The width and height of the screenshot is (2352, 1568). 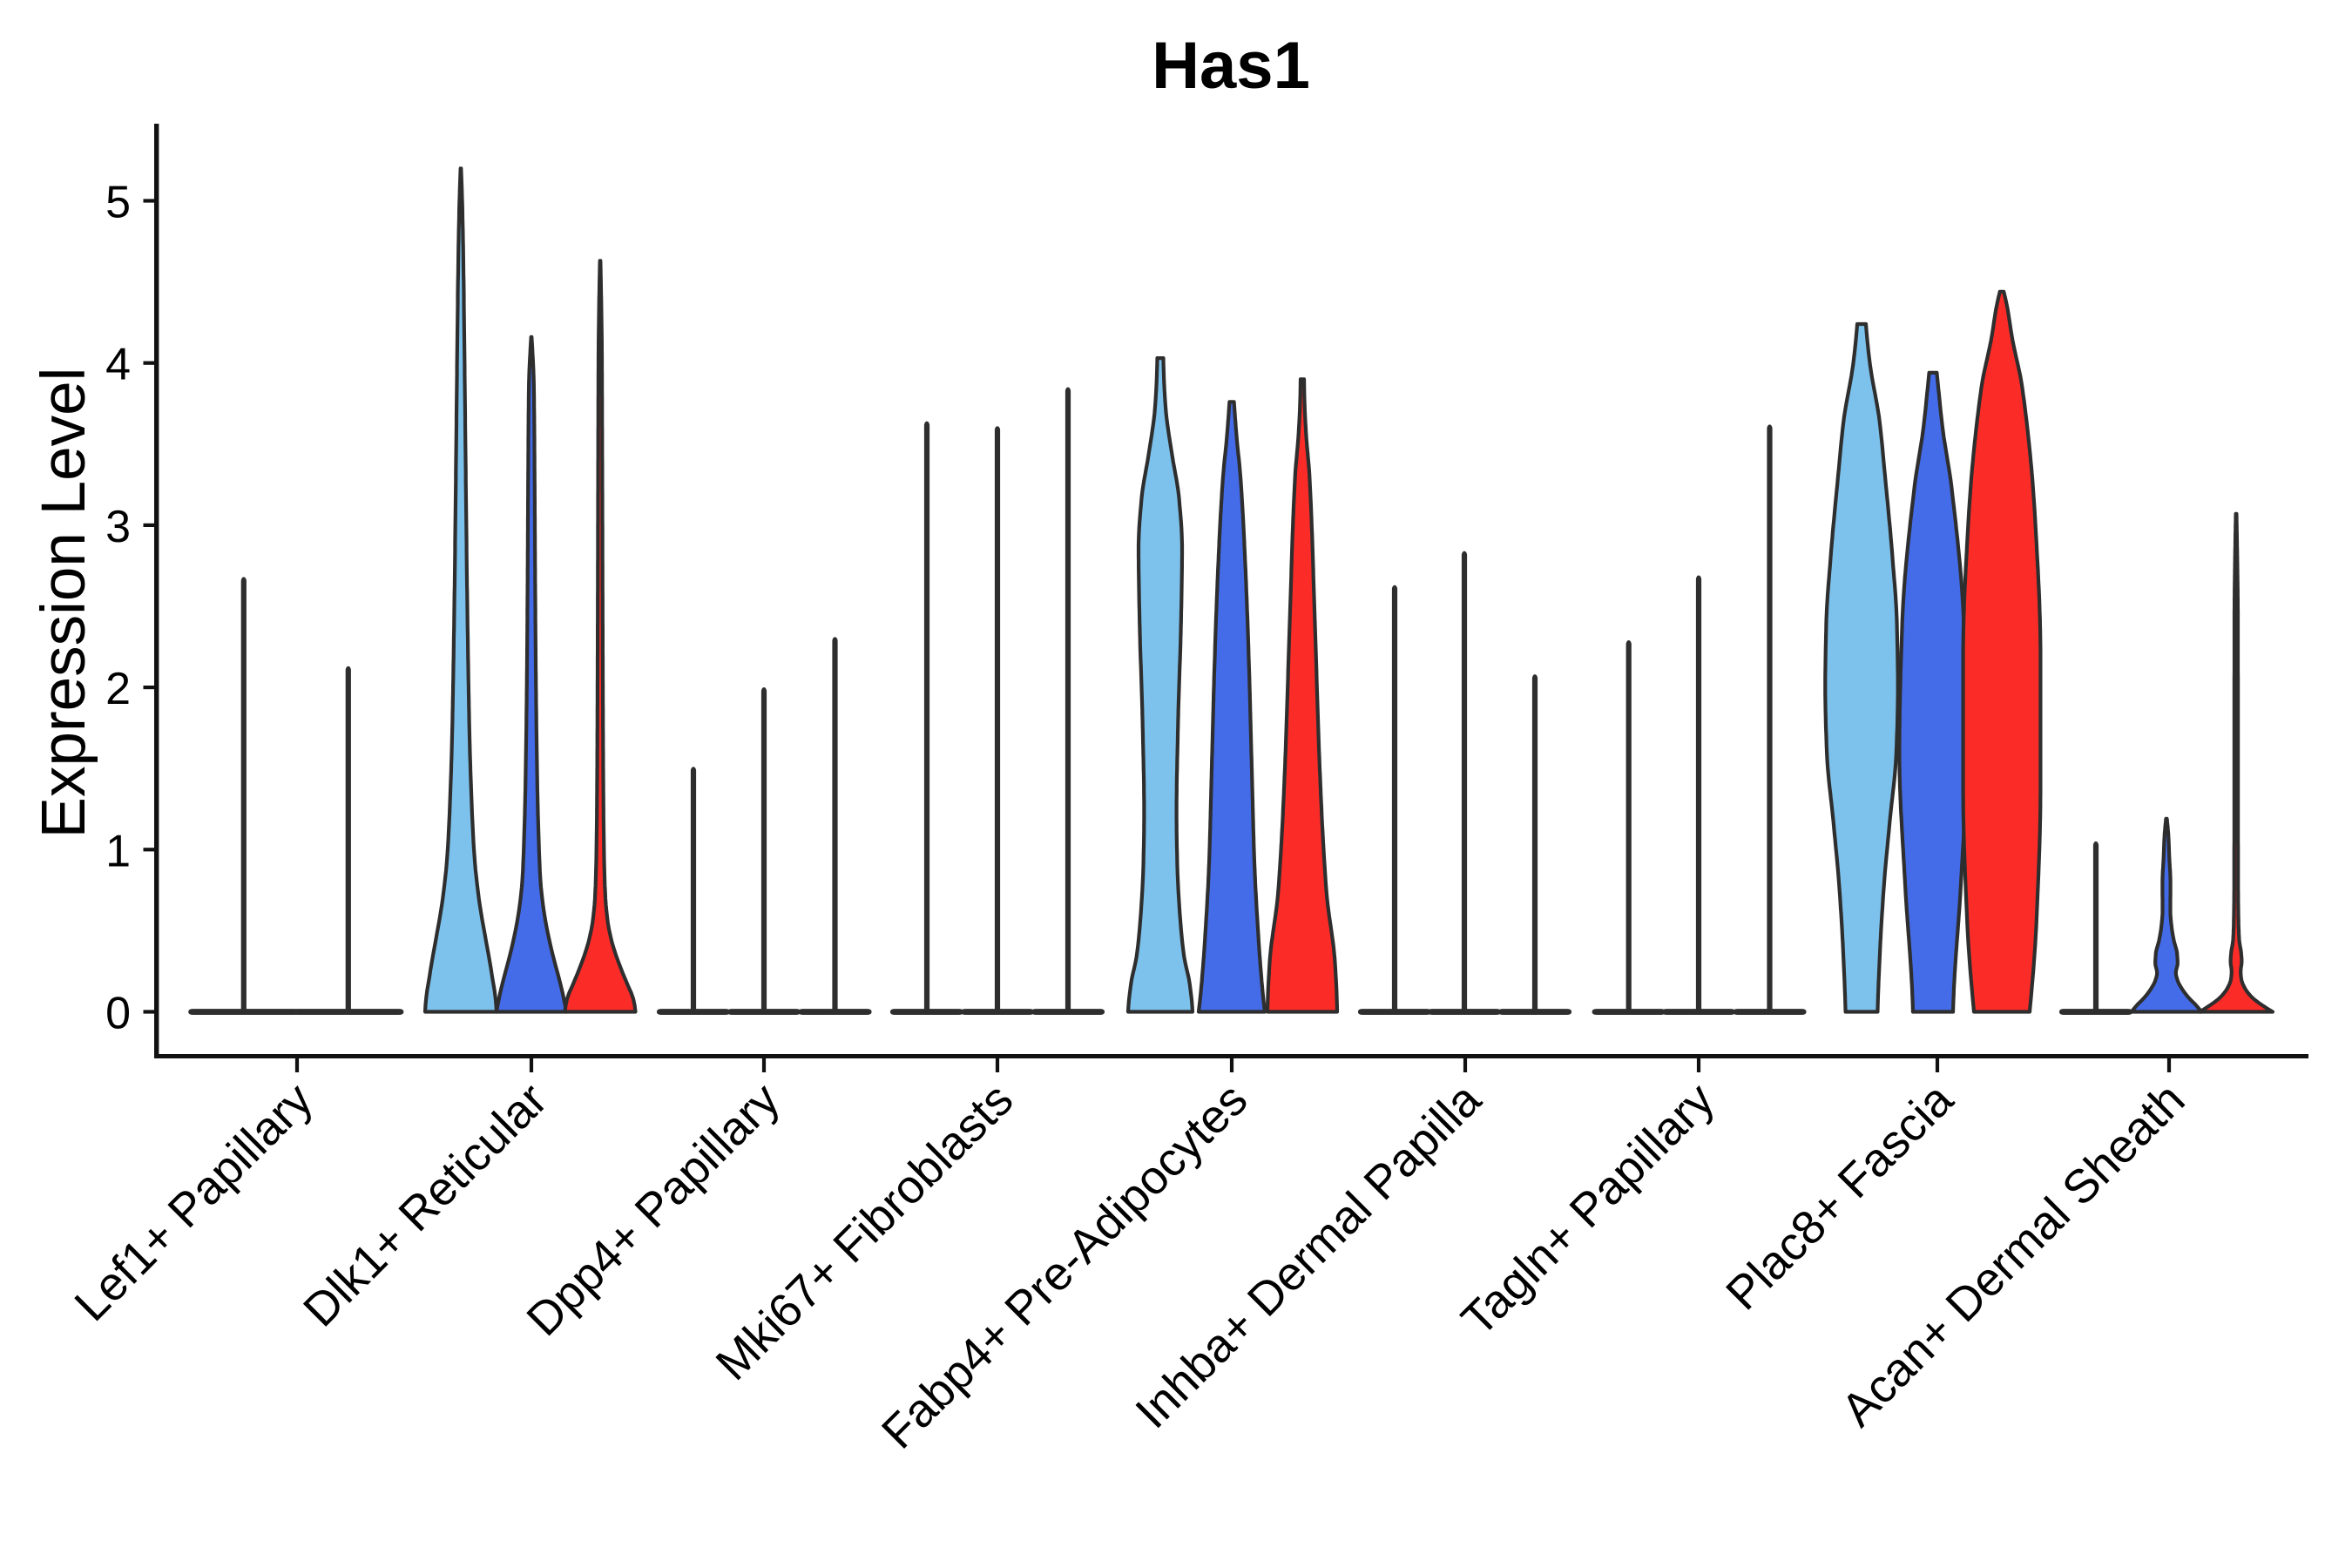 I want to click on svg-text: 1, so click(x=118, y=851).